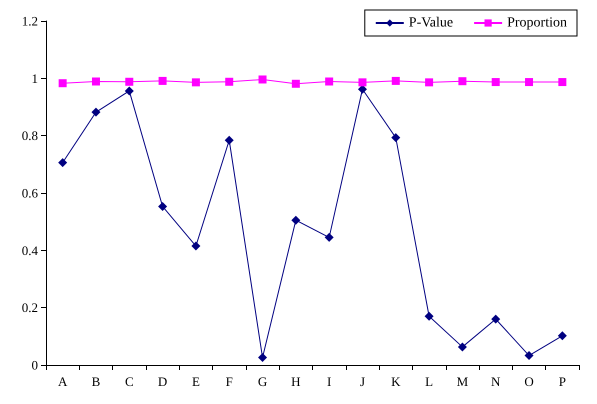 Image resolution: width=597 pixels, height=404 pixels. Describe the element at coordinates (329, 381) in the screenshot. I see `x-tick-label: I` at that location.